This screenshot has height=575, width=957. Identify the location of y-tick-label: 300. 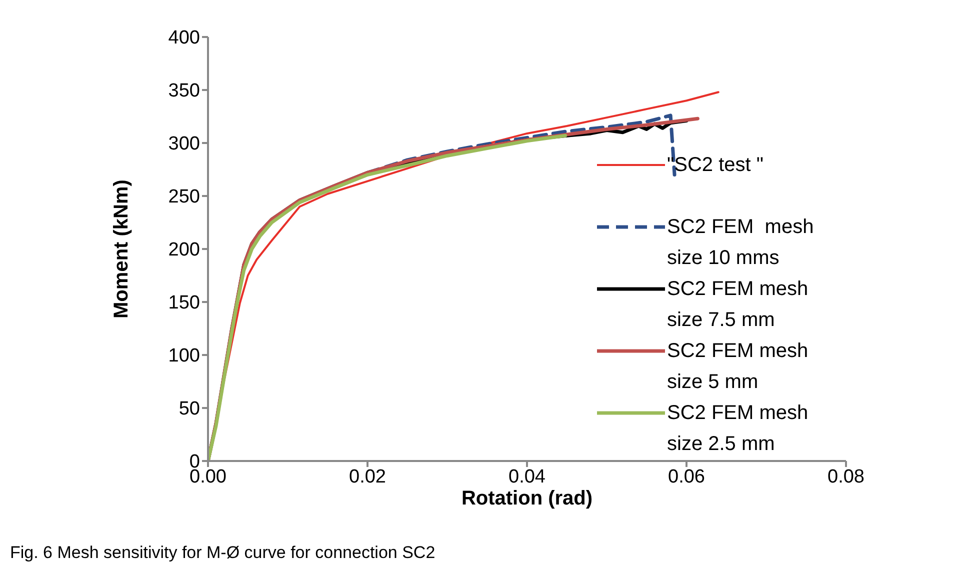
(184, 144).